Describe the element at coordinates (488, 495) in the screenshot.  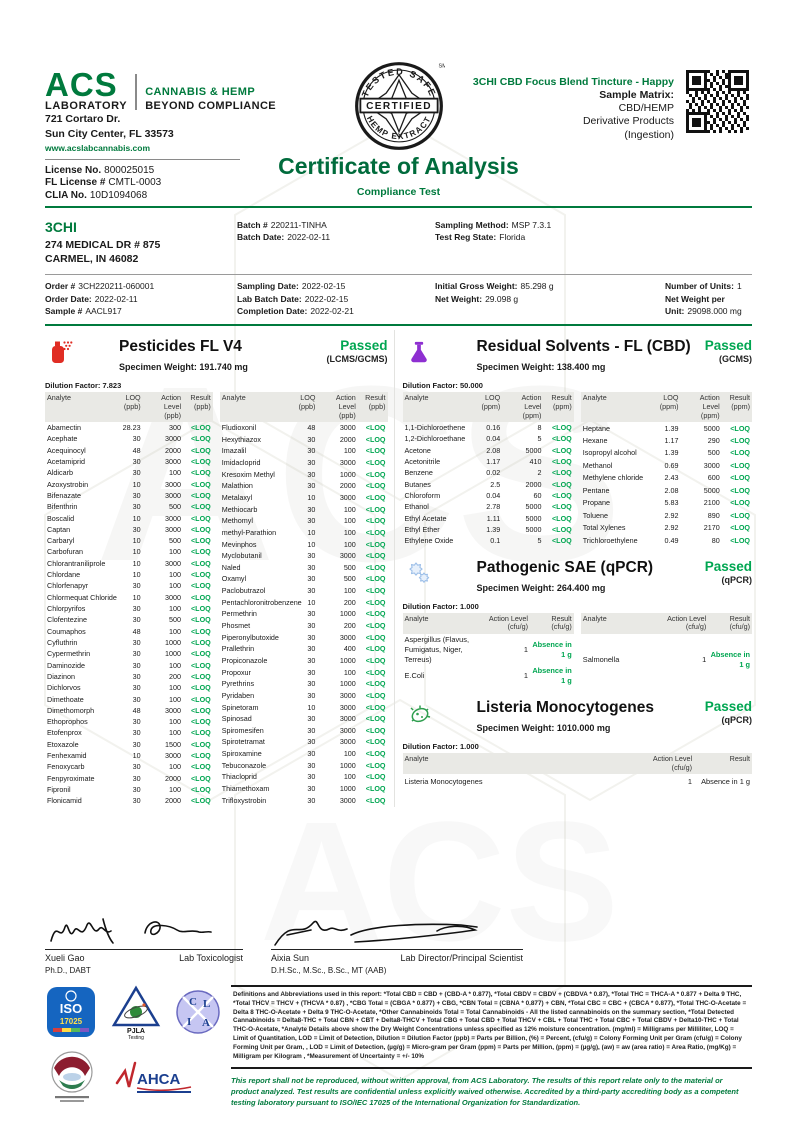
I see `table-row: Chloroform 0.04 60 <LOQ` at that location.